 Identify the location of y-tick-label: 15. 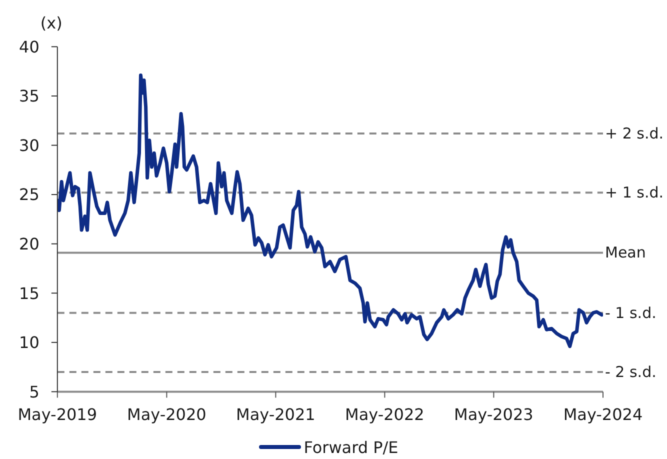
(29, 293).